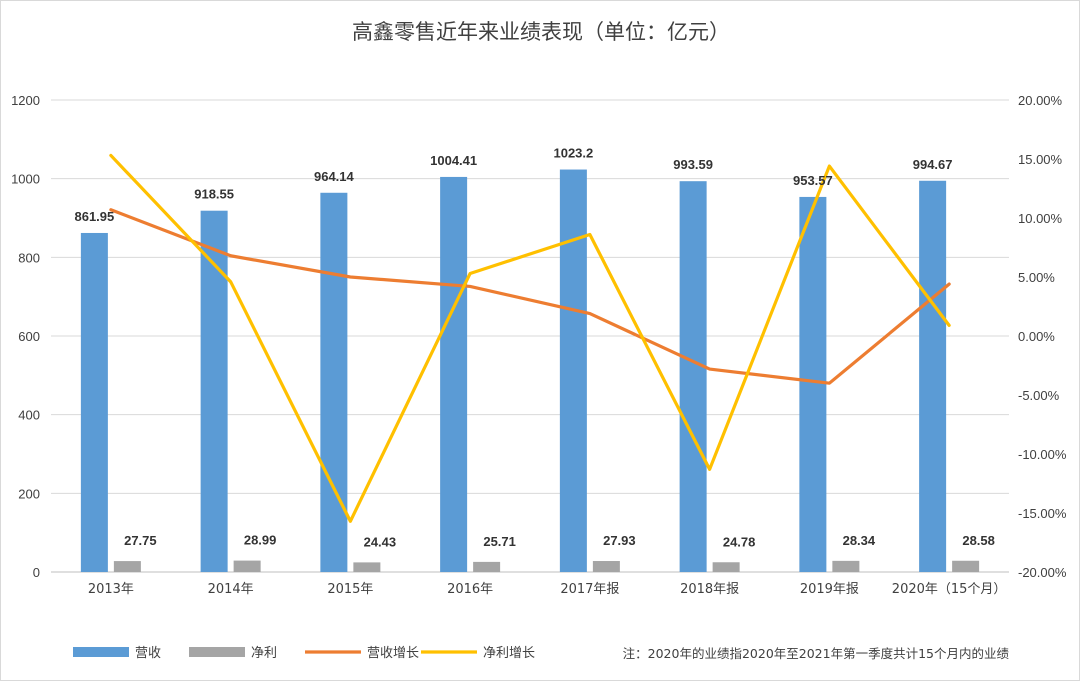 Image resolution: width=1080 pixels, height=682 pixels. What do you see at coordinates (933, 164) in the screenshot?
I see `revenue-label: 994.67` at bounding box center [933, 164].